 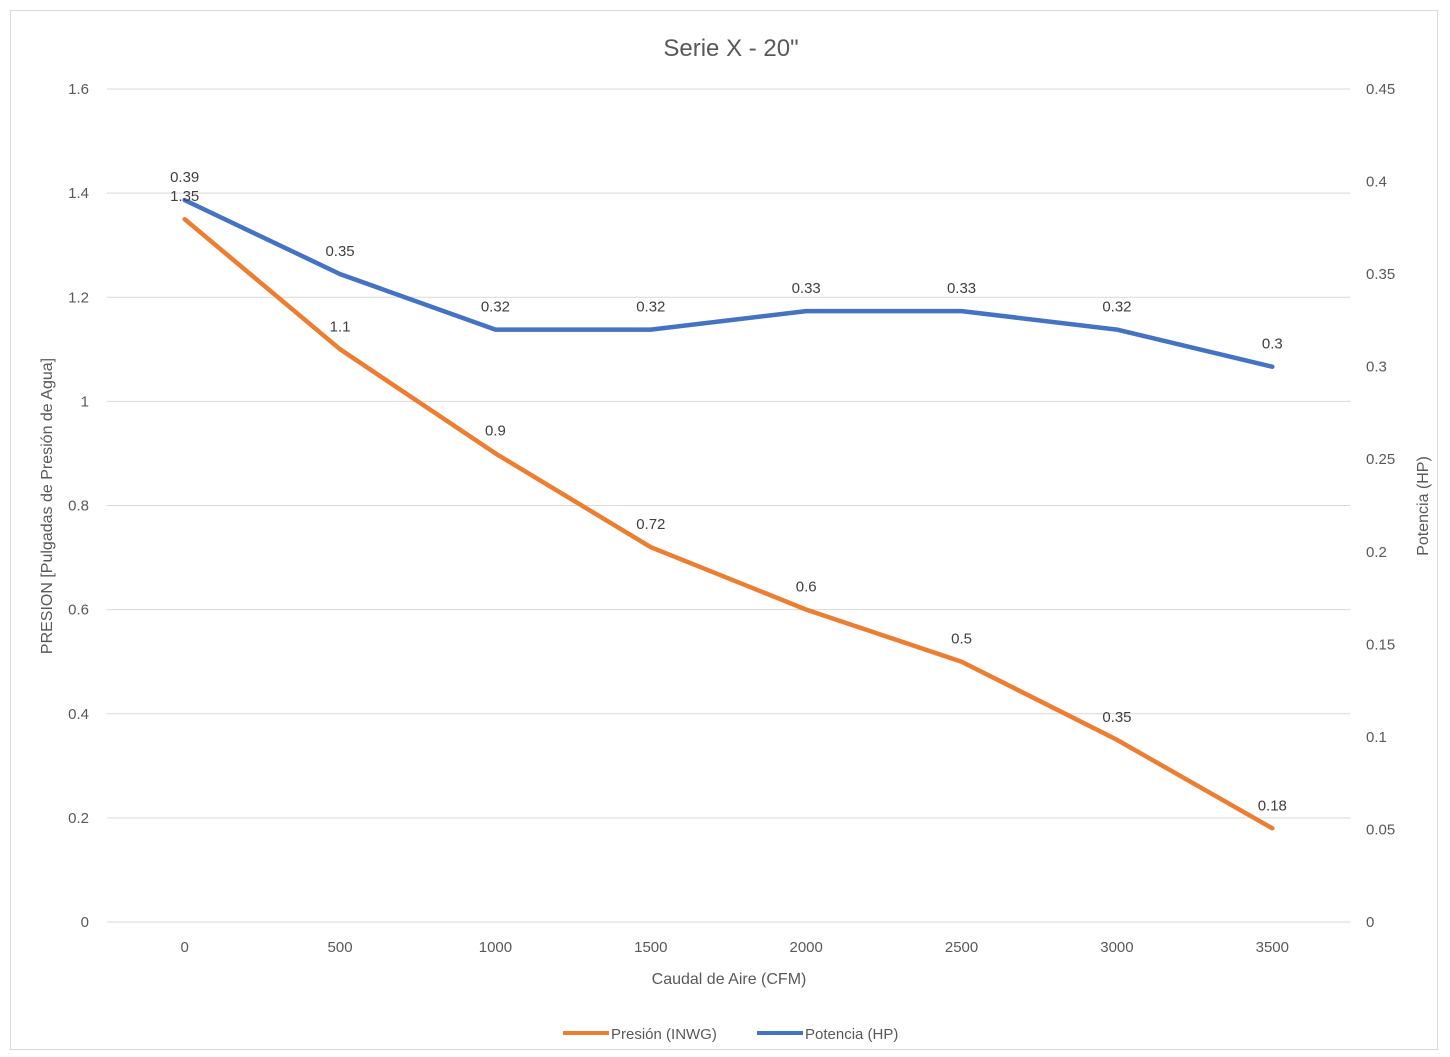 What do you see at coordinates (184, 196) in the screenshot?
I see `data-label: 1.35` at bounding box center [184, 196].